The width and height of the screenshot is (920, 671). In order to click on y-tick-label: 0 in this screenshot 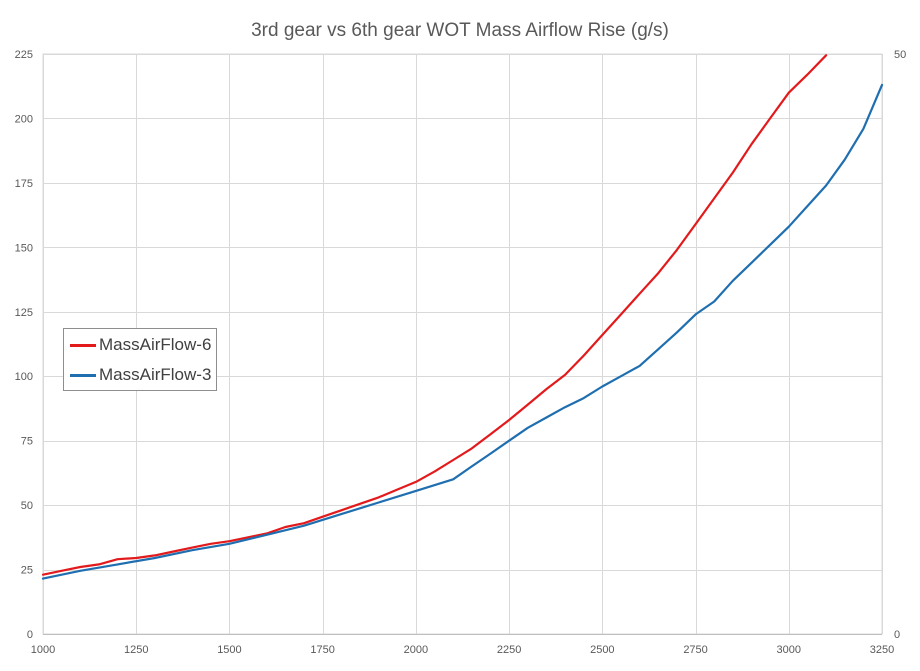, I will do `click(30, 635)`.